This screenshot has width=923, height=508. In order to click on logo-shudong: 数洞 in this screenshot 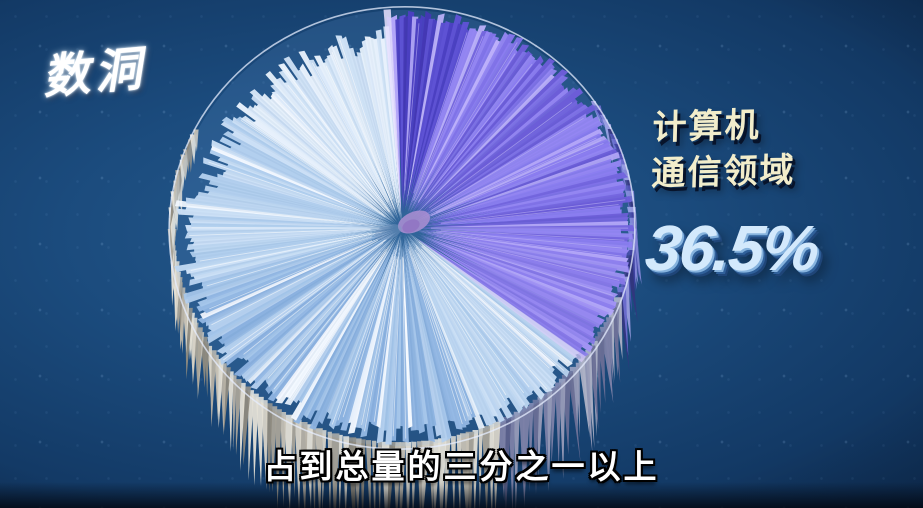, I will do `click(94, 72)`.